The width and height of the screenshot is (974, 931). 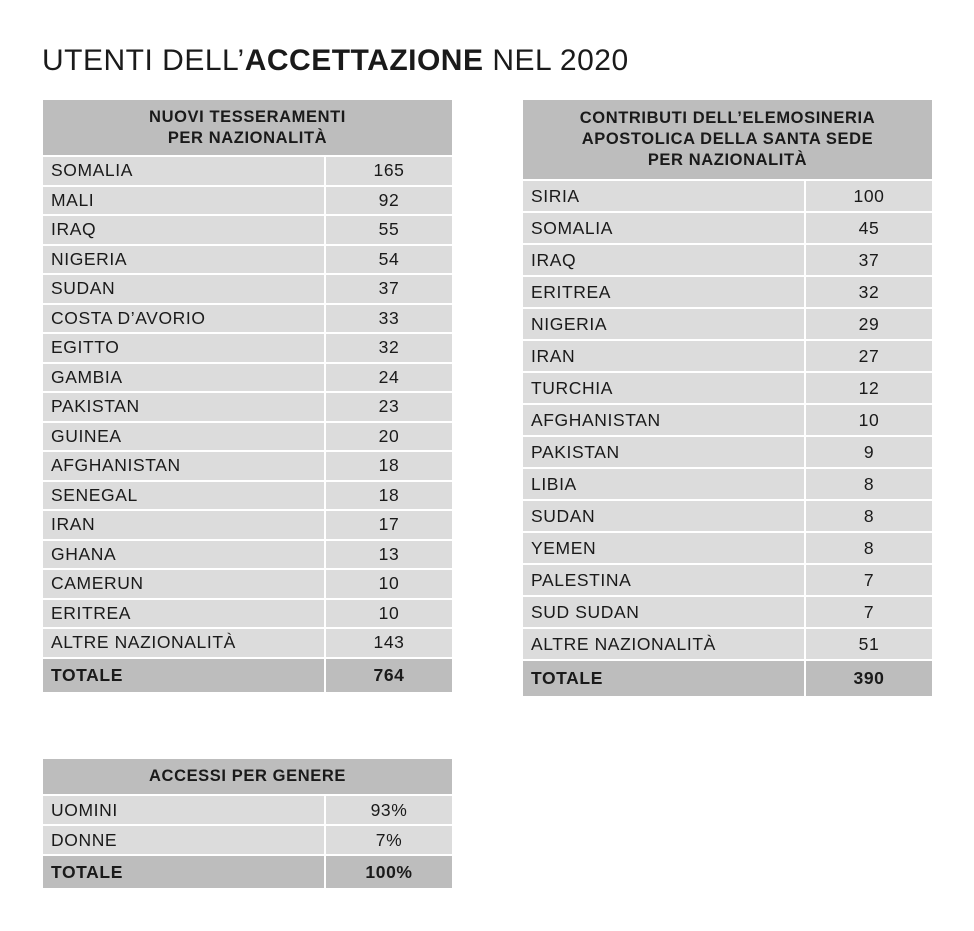 What do you see at coordinates (869, 196) in the screenshot?
I see `row-value: 100` at bounding box center [869, 196].